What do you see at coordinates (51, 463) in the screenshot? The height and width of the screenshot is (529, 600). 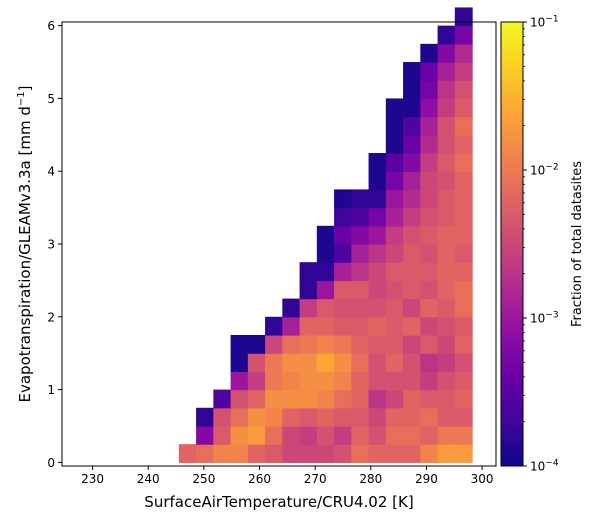 I see `y-tick-label: 0` at bounding box center [51, 463].